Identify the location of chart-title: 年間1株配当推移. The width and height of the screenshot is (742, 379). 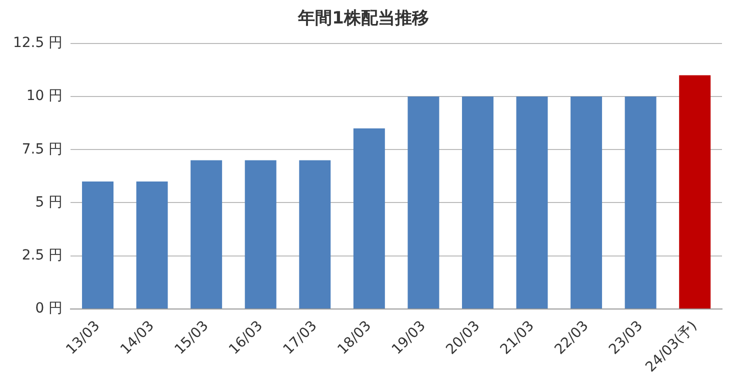
(363, 18).